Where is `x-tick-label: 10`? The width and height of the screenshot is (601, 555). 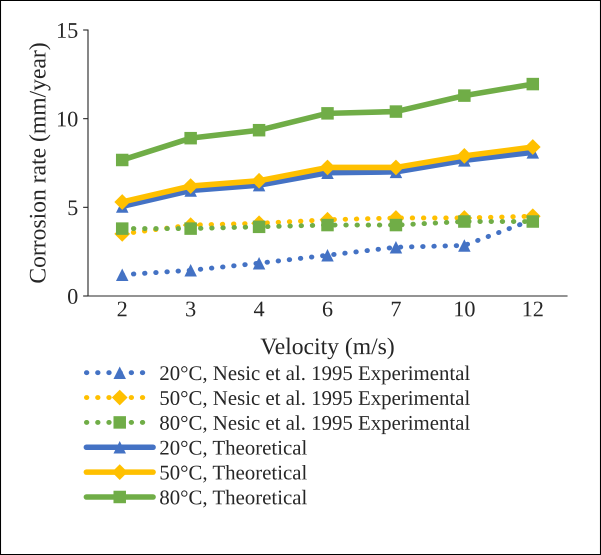 x-tick-label: 10 is located at coordinates (465, 309).